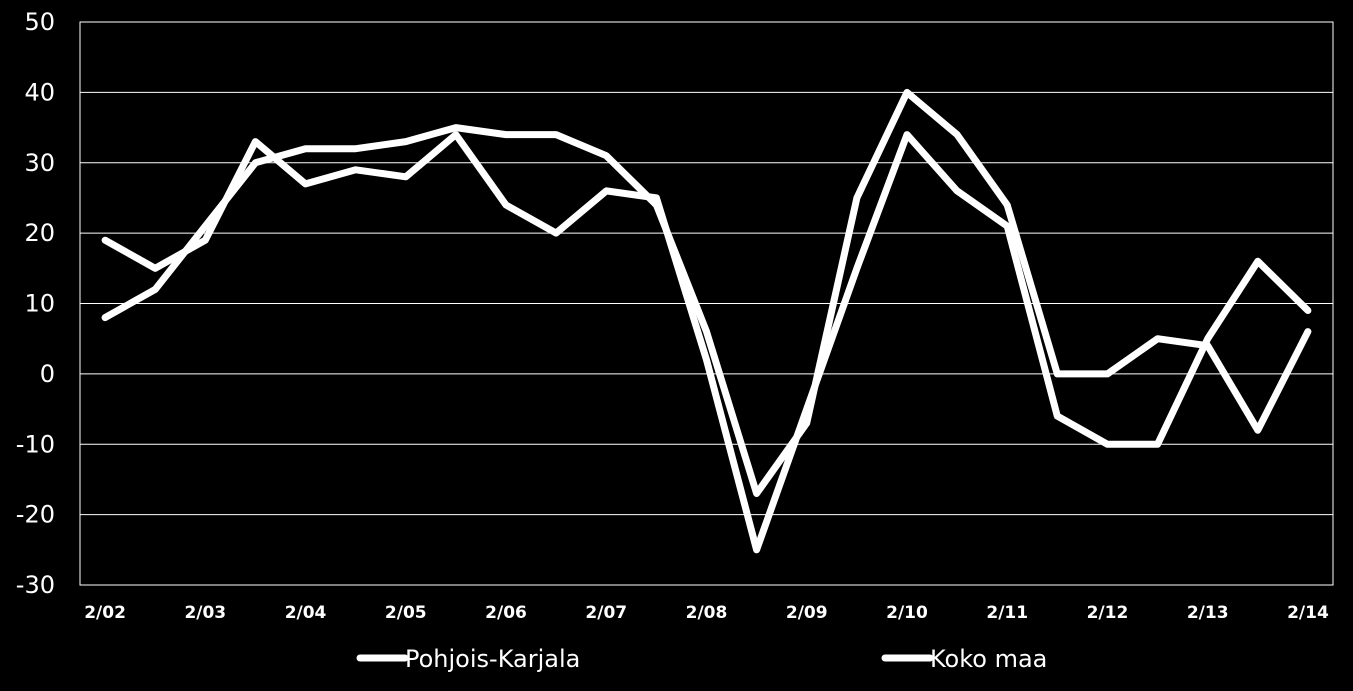 The height and width of the screenshot is (691, 1353). Describe the element at coordinates (492, 659) in the screenshot. I see `legend-label: Pohjois-Karjala` at that location.